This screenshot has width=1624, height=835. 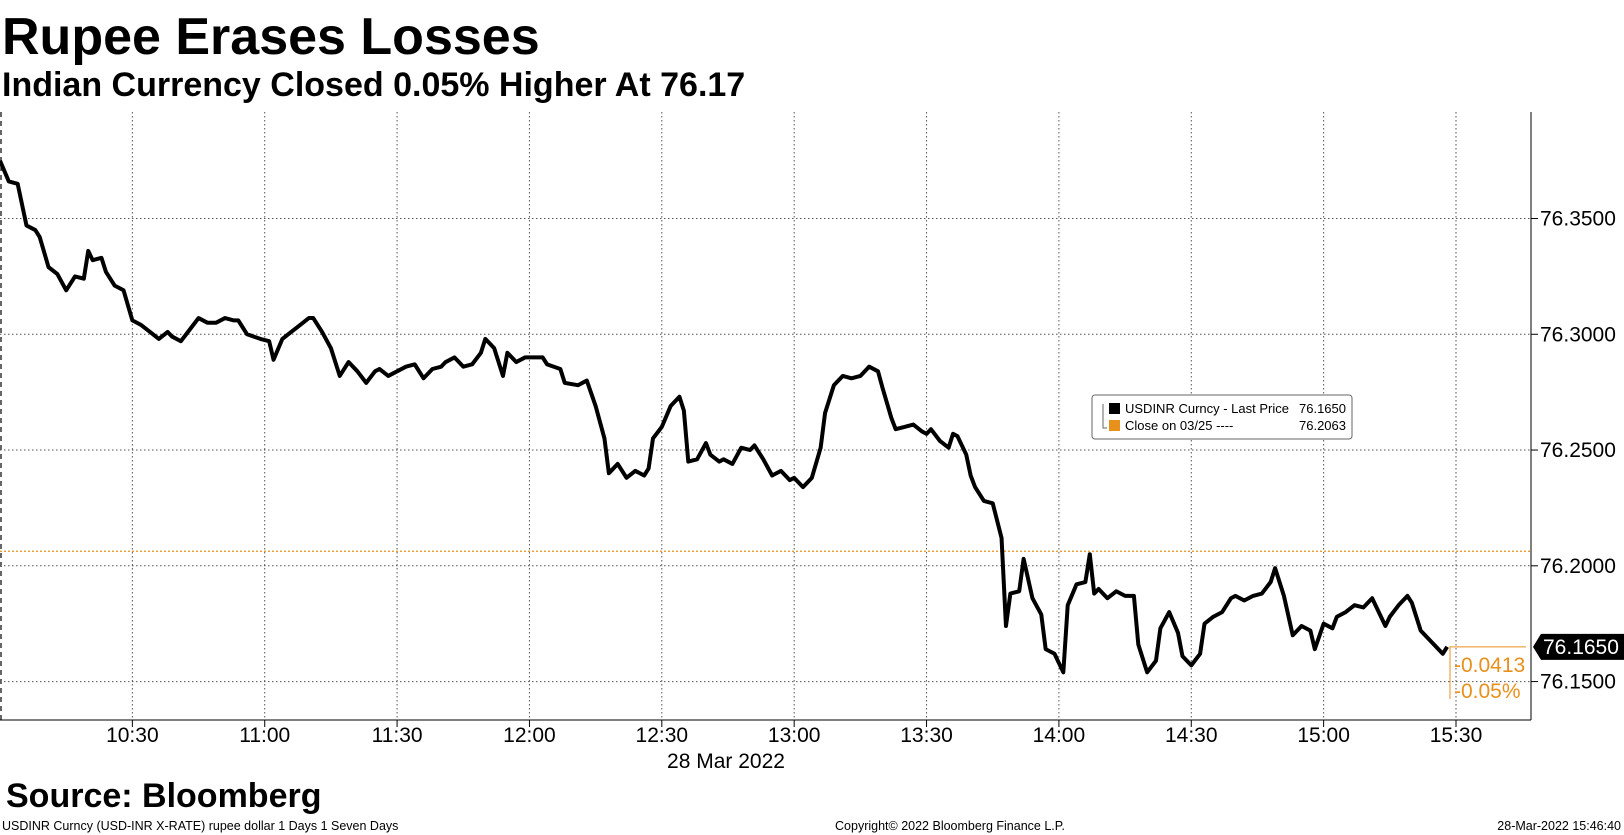 I want to click on change-bracket, so click(x=1487, y=672).